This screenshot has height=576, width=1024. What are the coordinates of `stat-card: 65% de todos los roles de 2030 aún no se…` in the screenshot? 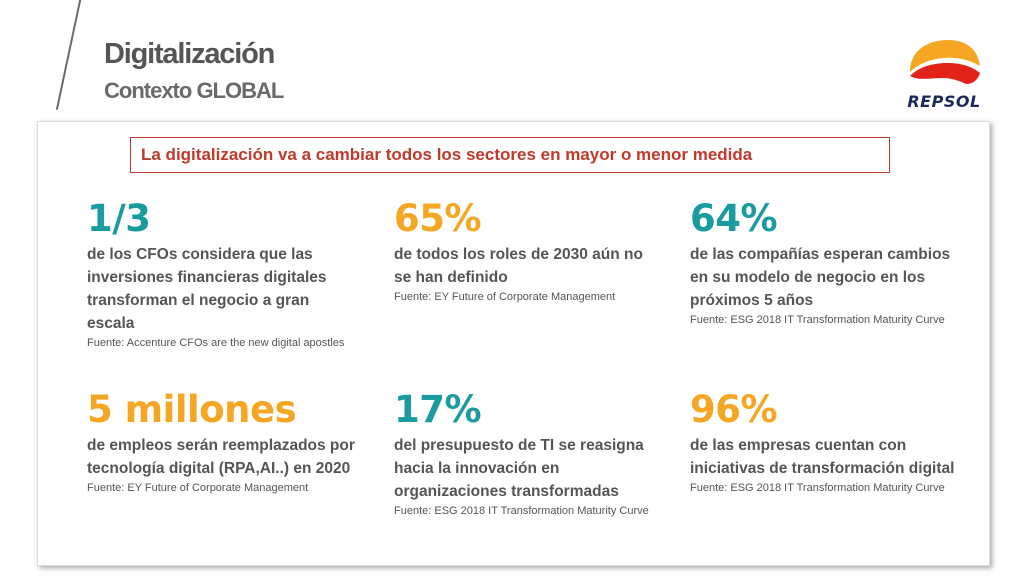 It's located at (529, 251).